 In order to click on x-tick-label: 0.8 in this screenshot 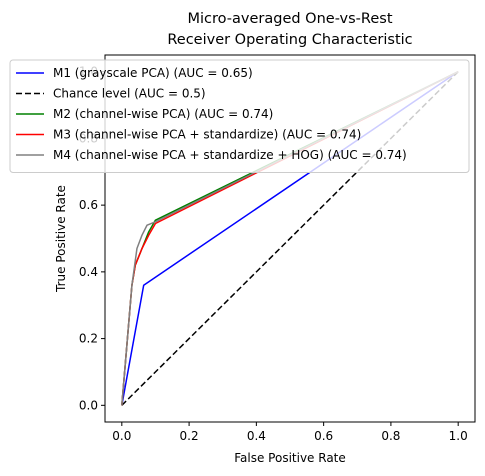, I will do `click(390, 436)`.